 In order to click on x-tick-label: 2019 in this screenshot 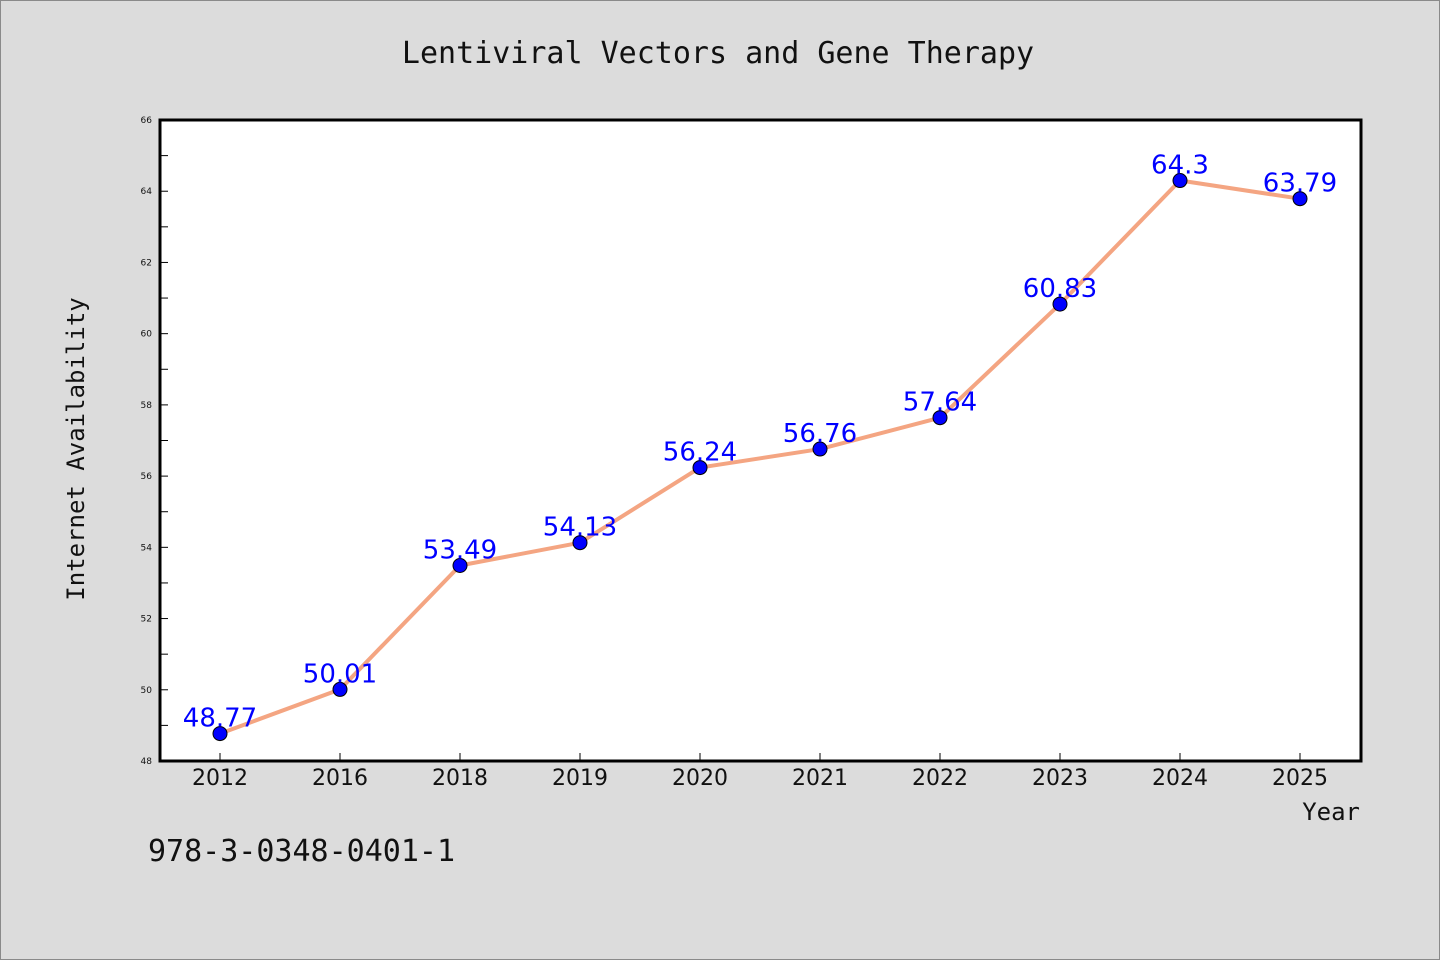, I will do `click(580, 778)`.